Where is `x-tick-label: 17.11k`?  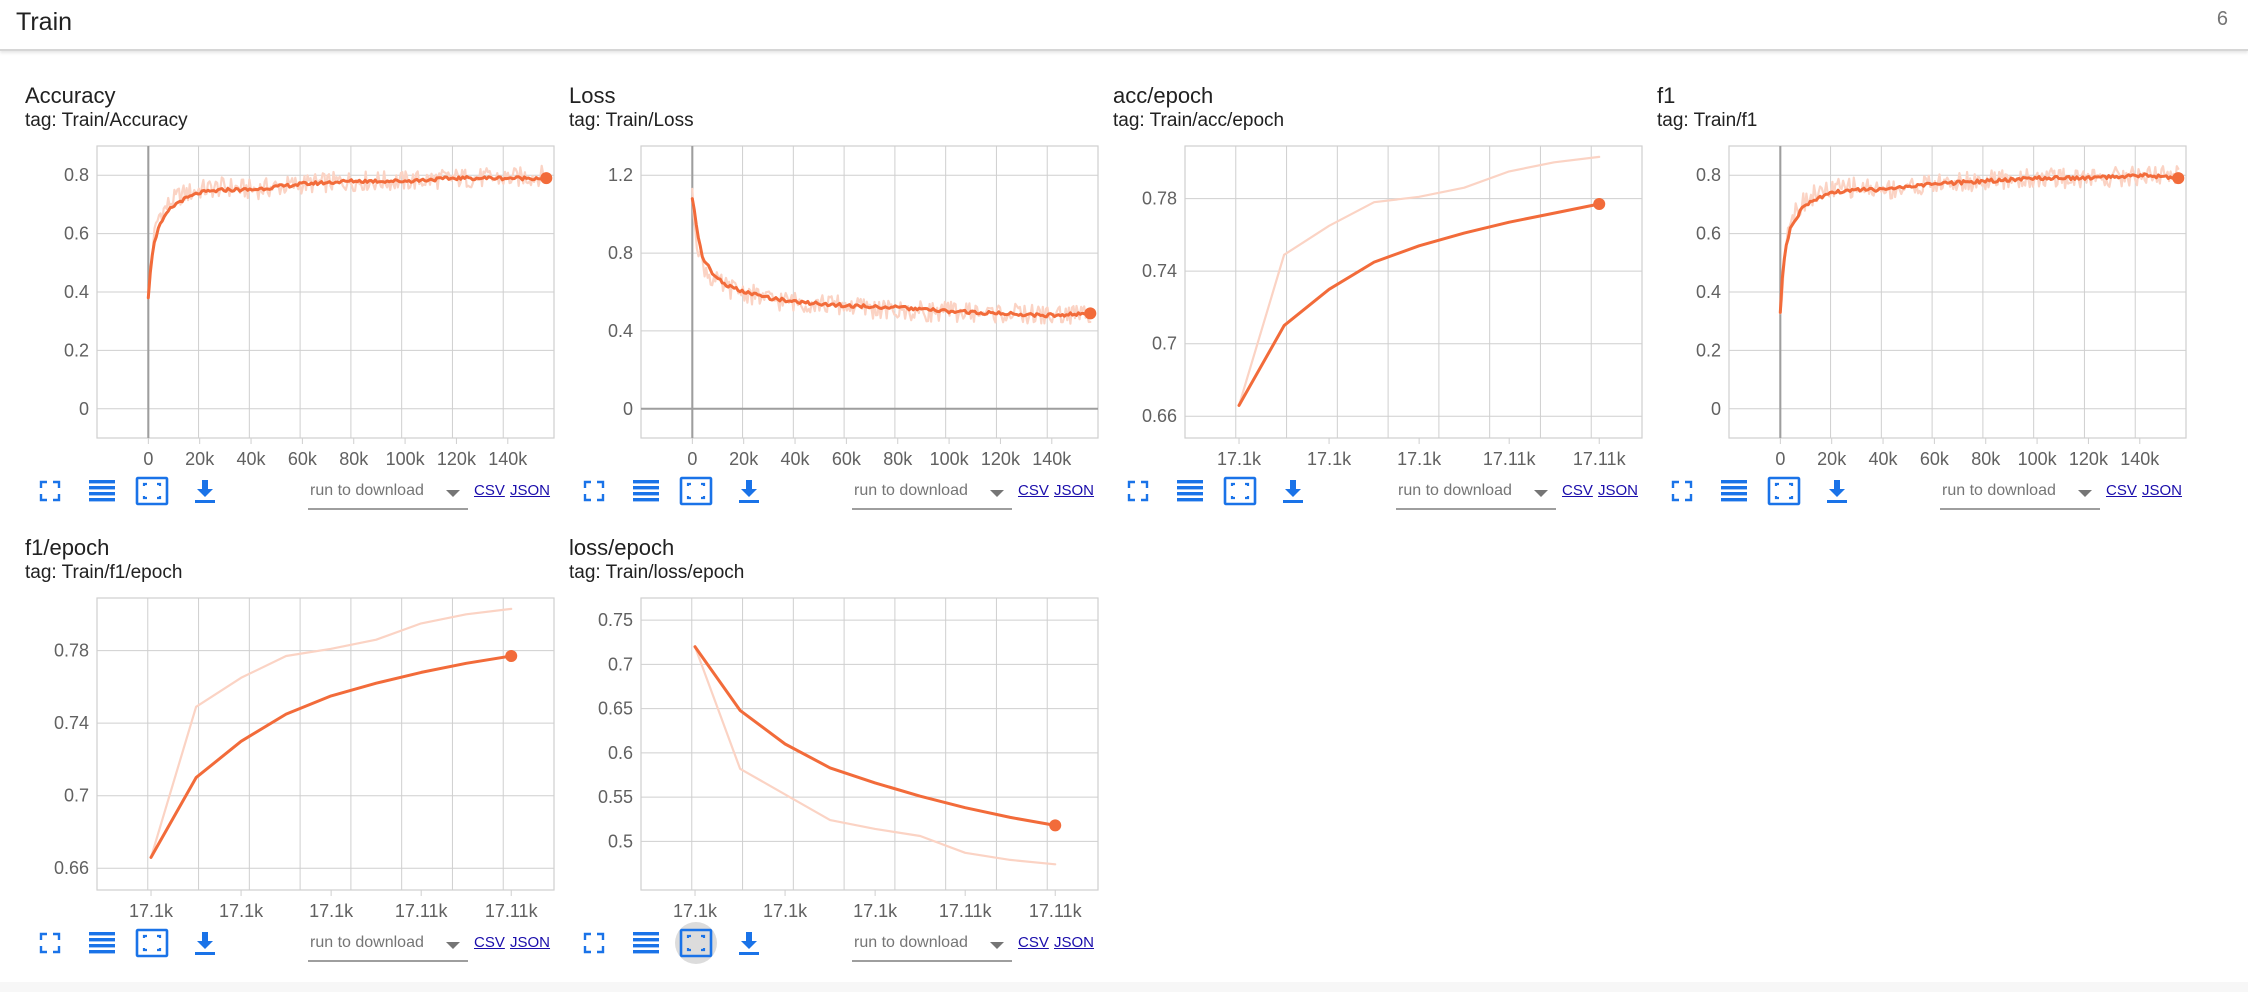 x-tick-label: 17.11k is located at coordinates (1510, 459).